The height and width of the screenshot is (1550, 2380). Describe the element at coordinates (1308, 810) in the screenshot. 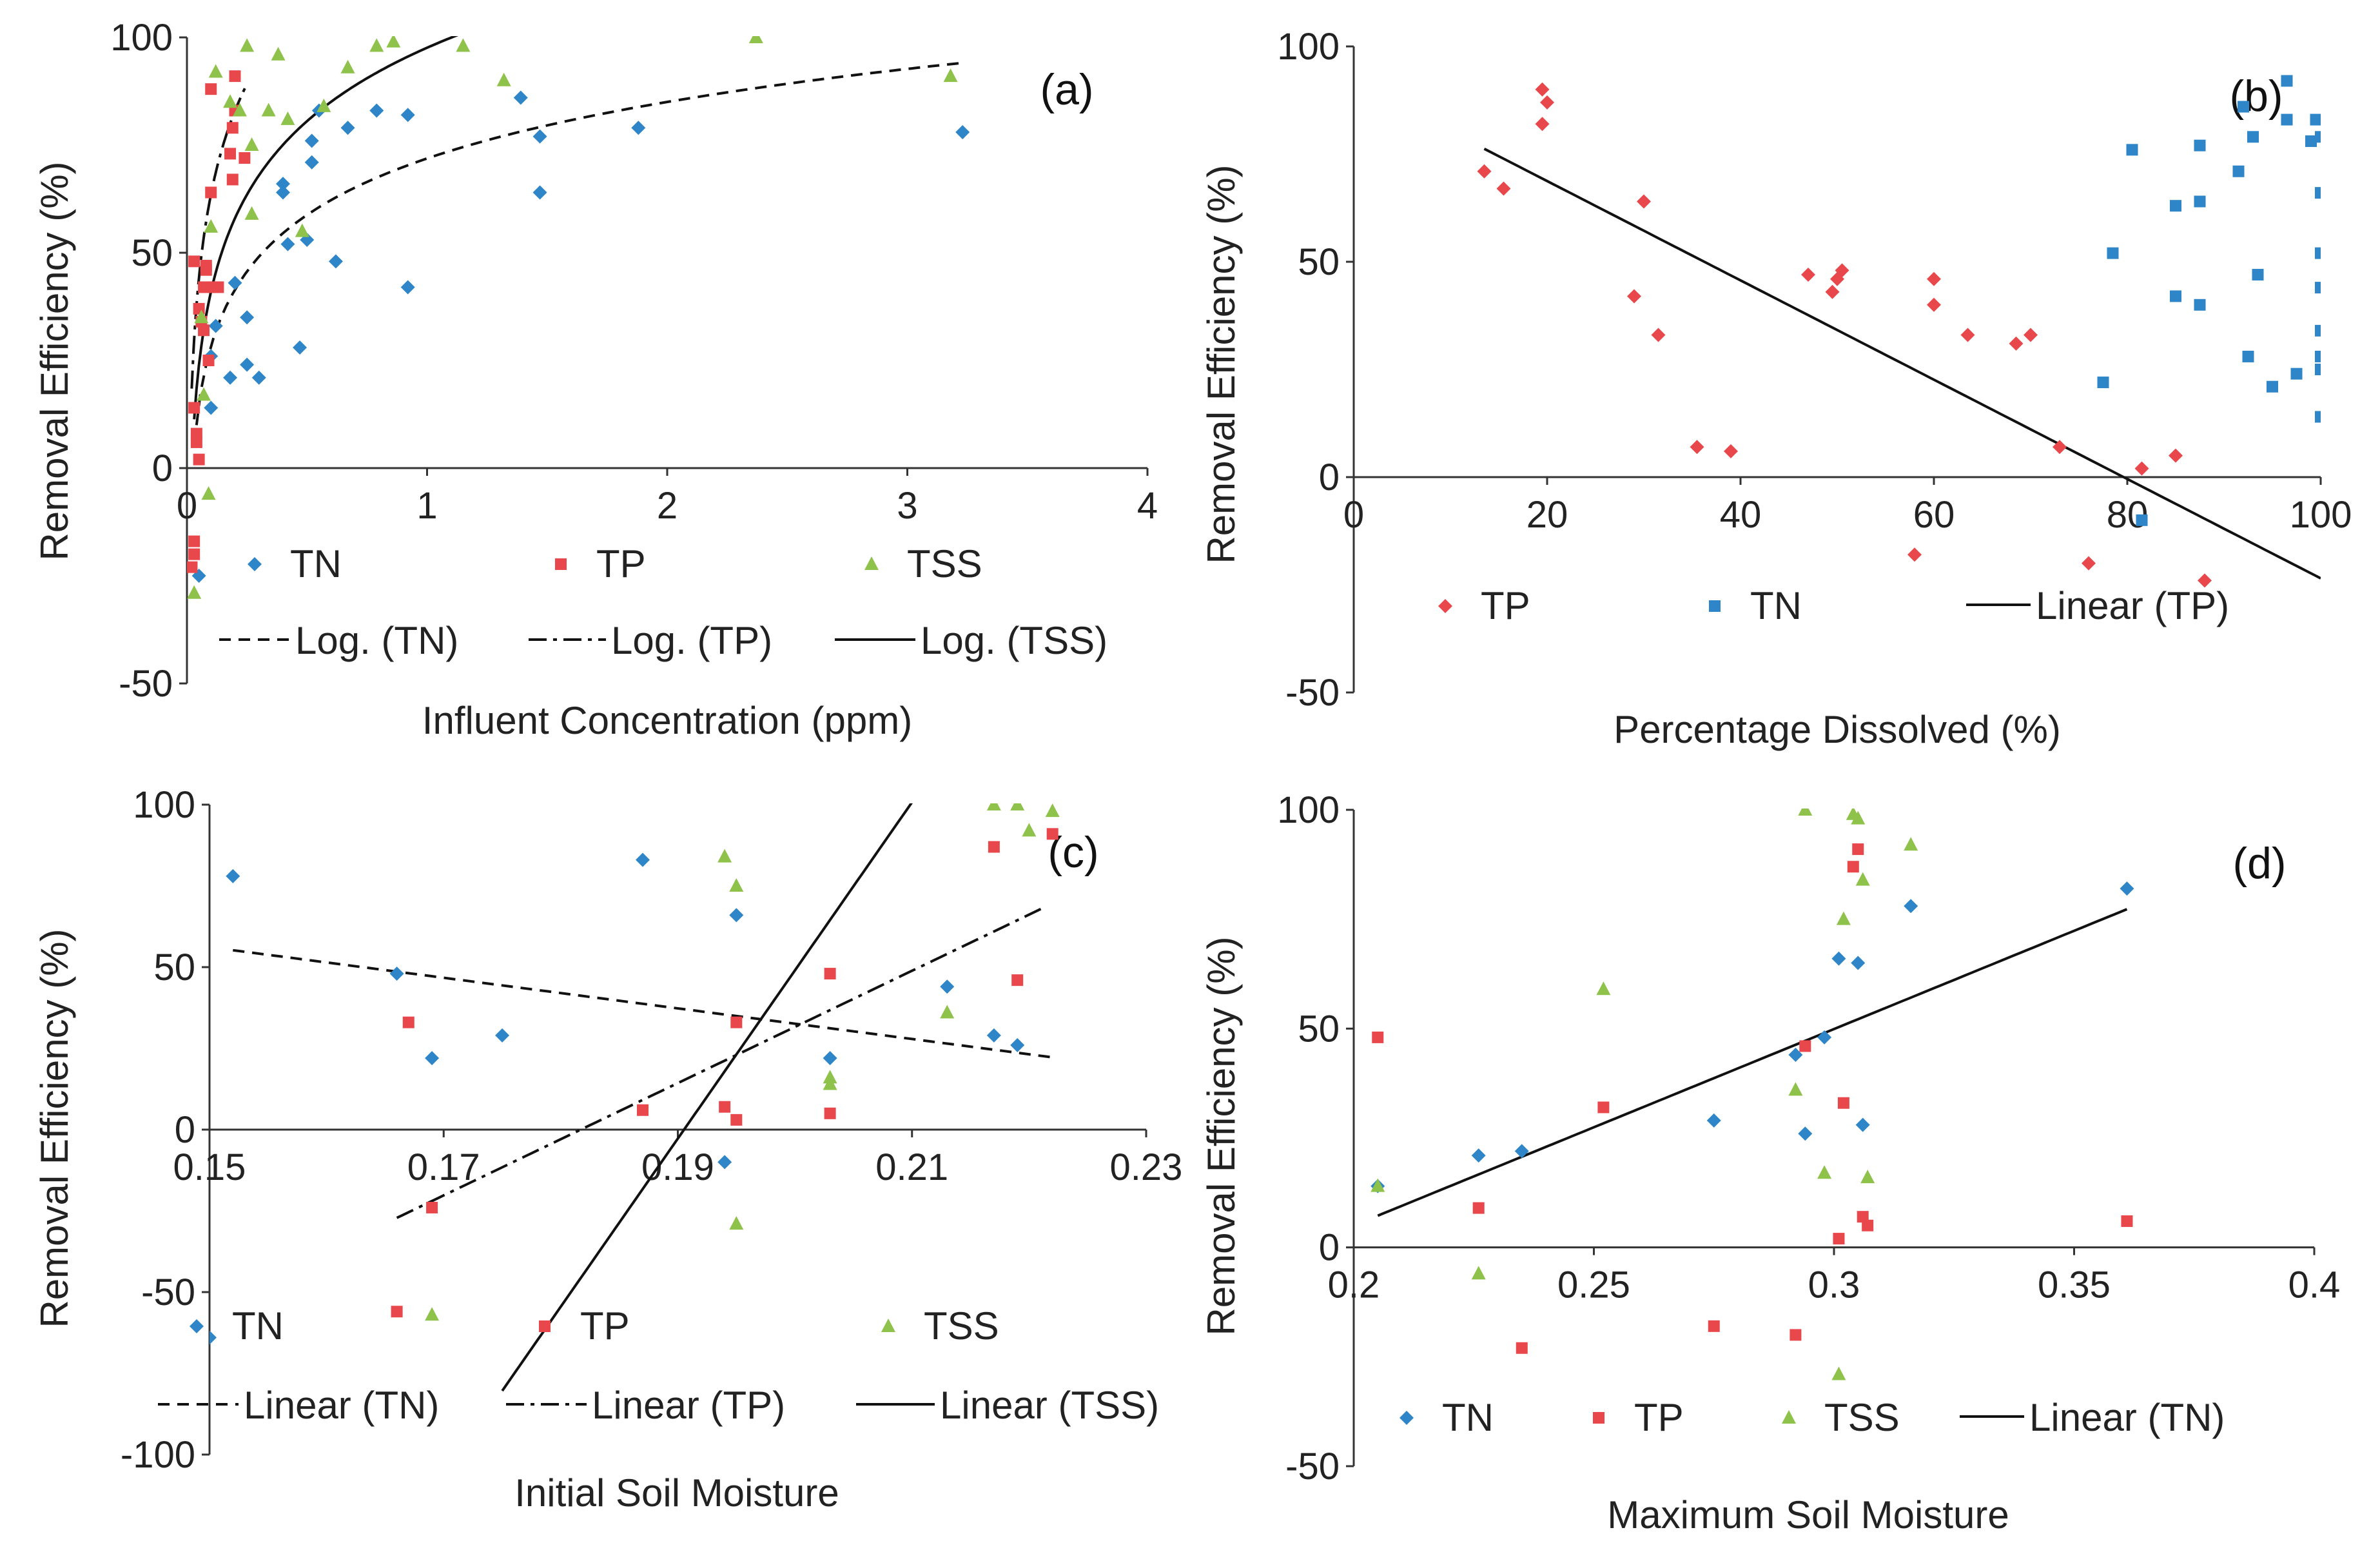

I see `panel-d-ytick-label: 100` at that location.